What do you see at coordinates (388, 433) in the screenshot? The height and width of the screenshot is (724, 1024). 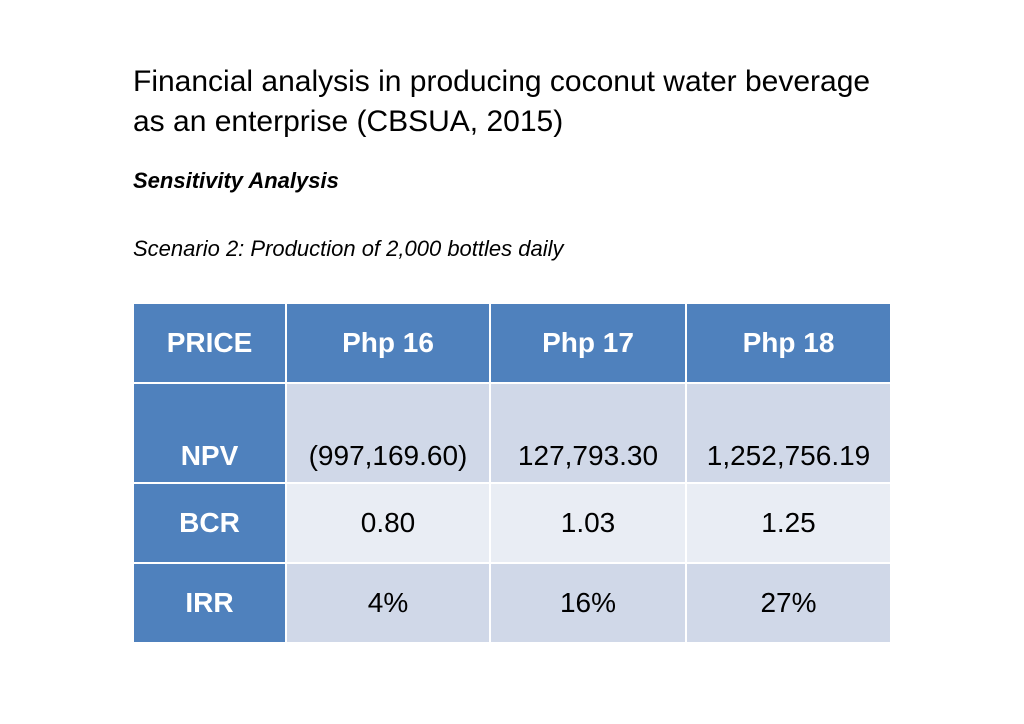 I see `table-cell: (997,169.60)` at bounding box center [388, 433].